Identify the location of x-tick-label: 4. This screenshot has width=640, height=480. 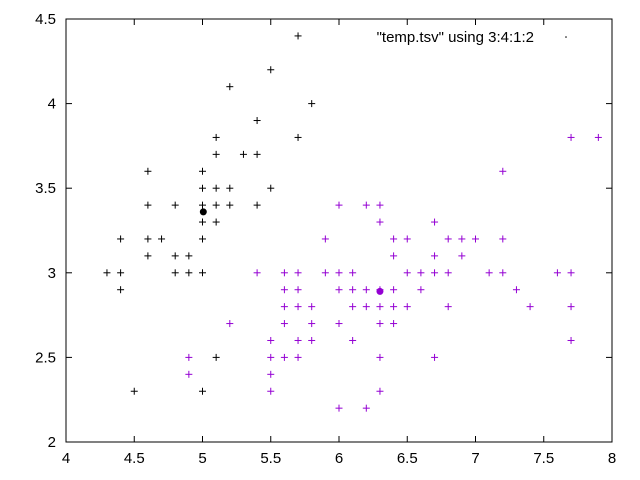
(66, 458).